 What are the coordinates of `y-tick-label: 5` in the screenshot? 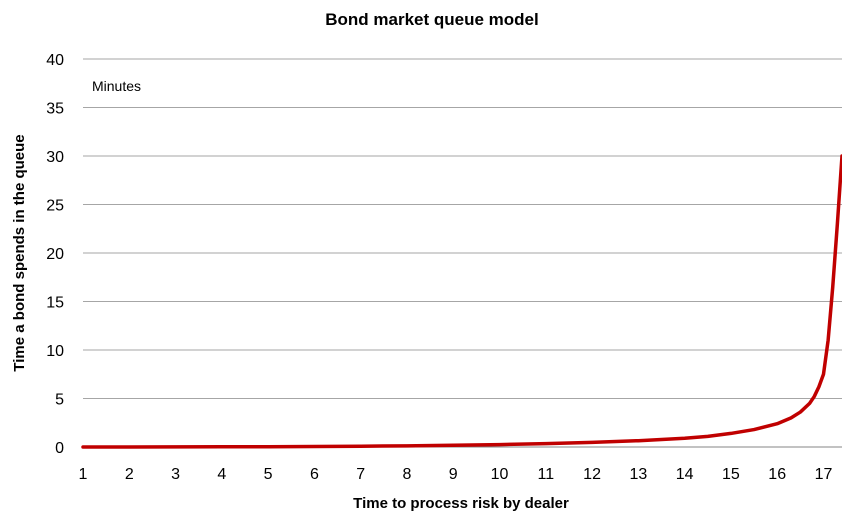 It's located at (59, 400).